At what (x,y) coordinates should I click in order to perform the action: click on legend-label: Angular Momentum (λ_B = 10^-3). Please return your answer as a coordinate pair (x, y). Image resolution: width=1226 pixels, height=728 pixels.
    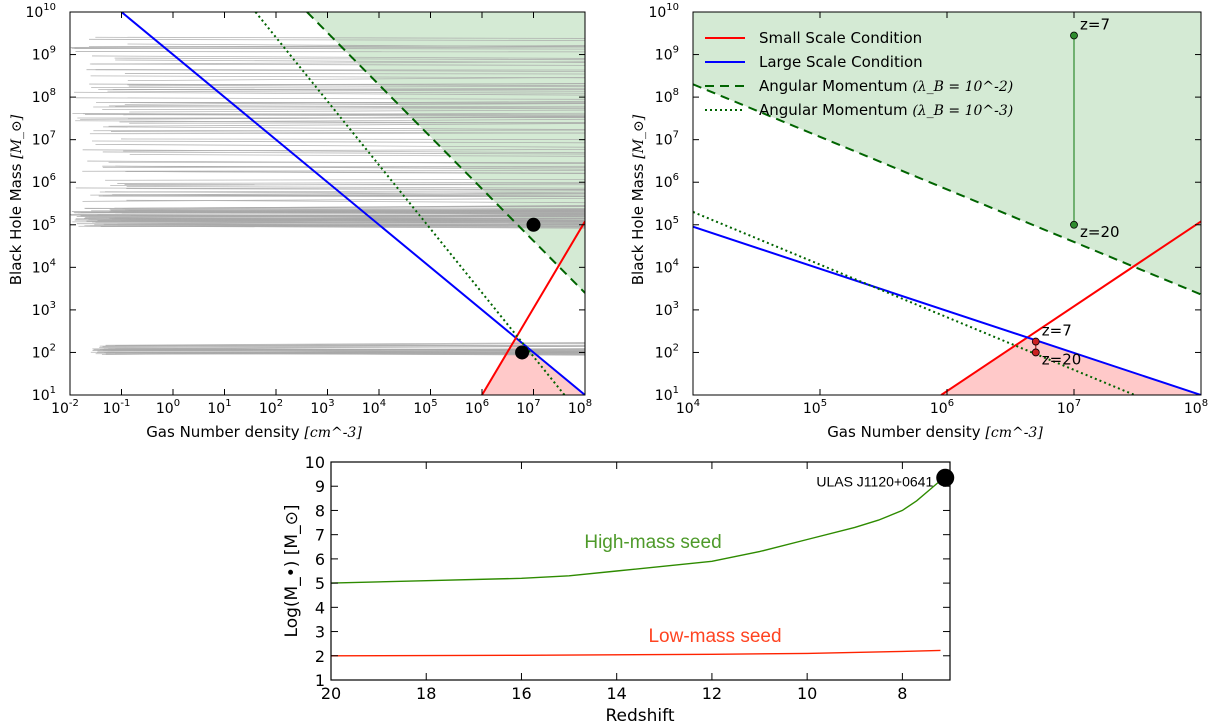
    Looking at the image, I should click on (886, 110).